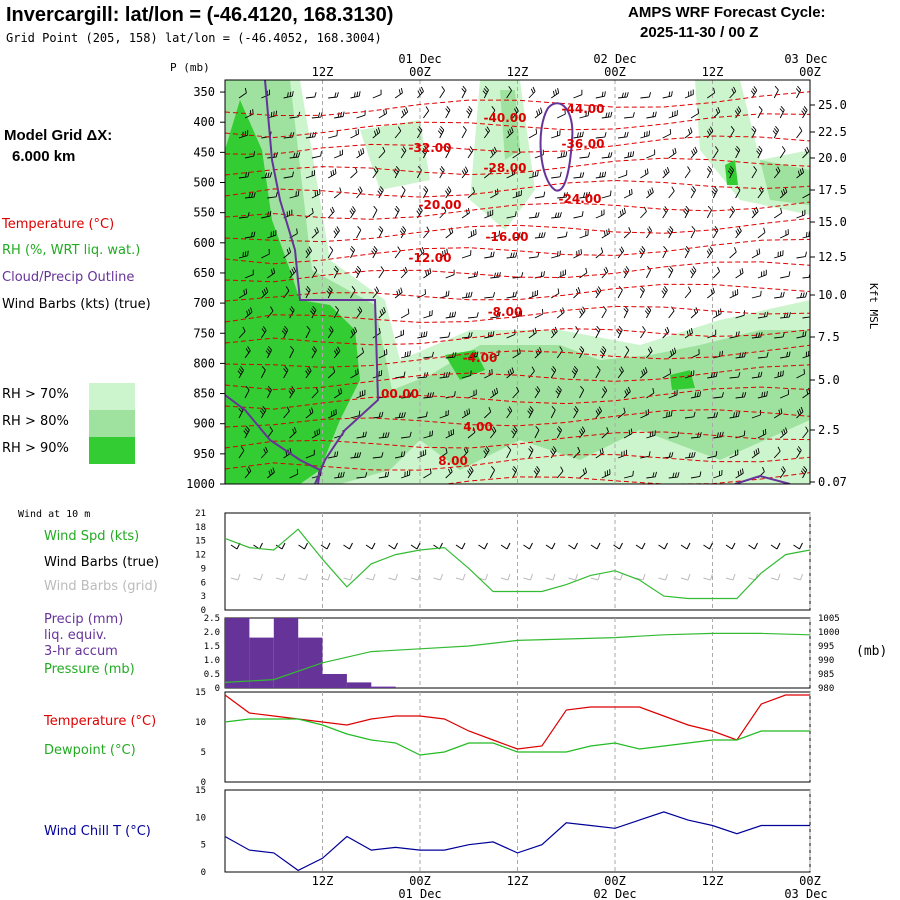  What do you see at coordinates (200, 542) in the screenshot?
I see `wind-y-tick: 15` at bounding box center [200, 542].